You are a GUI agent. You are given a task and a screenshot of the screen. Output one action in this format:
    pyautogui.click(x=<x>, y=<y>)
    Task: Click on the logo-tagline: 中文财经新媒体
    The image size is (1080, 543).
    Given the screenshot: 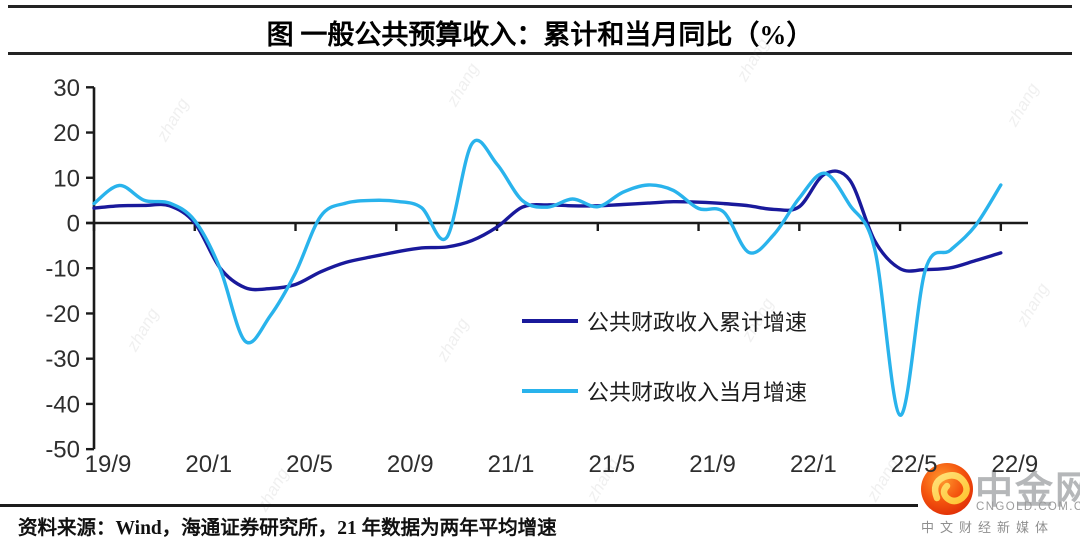 What is the action you would take?
    pyautogui.click(x=988, y=527)
    